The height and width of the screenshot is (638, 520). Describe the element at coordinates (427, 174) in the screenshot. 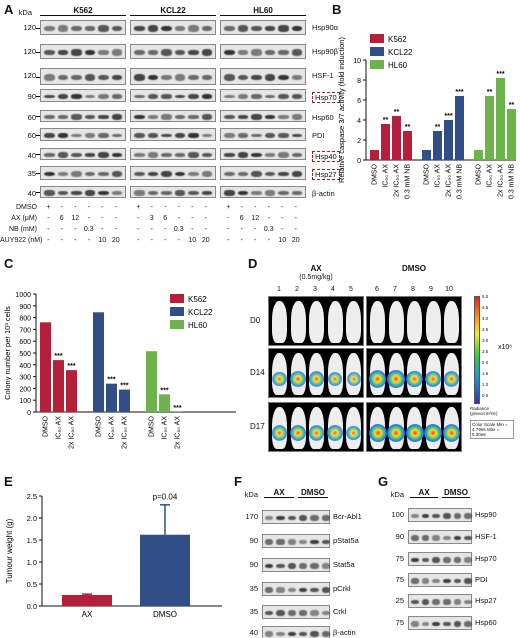

I see `x-tick-label: DMSO` at that location.